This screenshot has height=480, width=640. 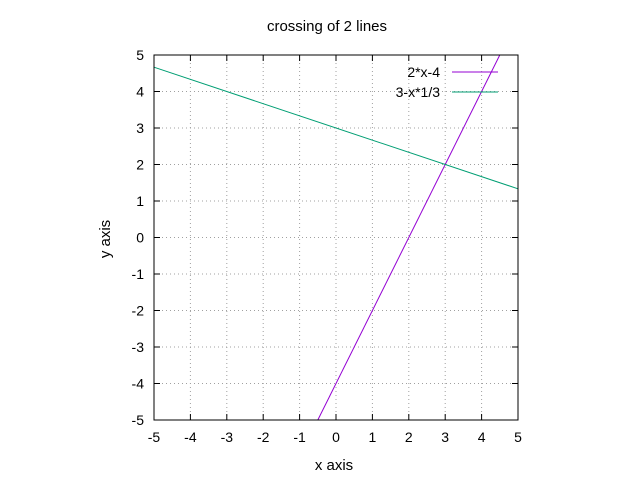 I want to click on x-tick-label: -3, so click(x=227, y=437).